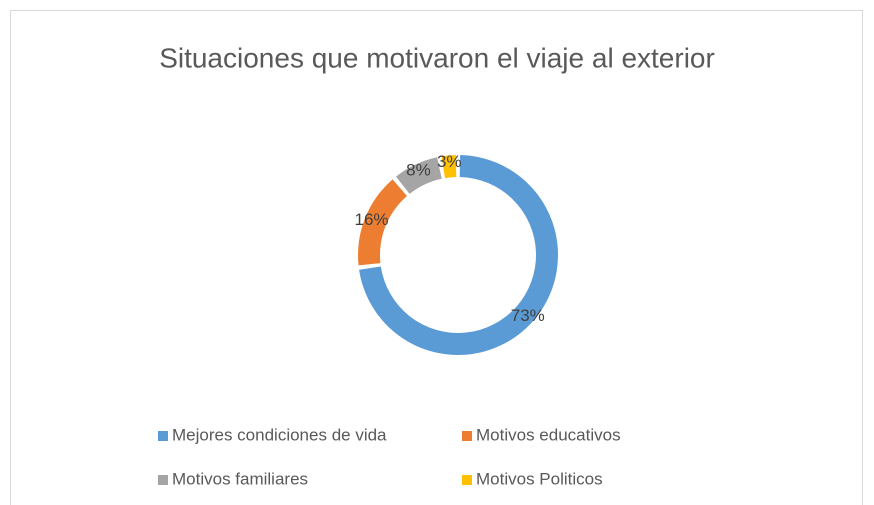 This screenshot has width=874, height=505. I want to click on data-label: 3%, so click(449, 161).